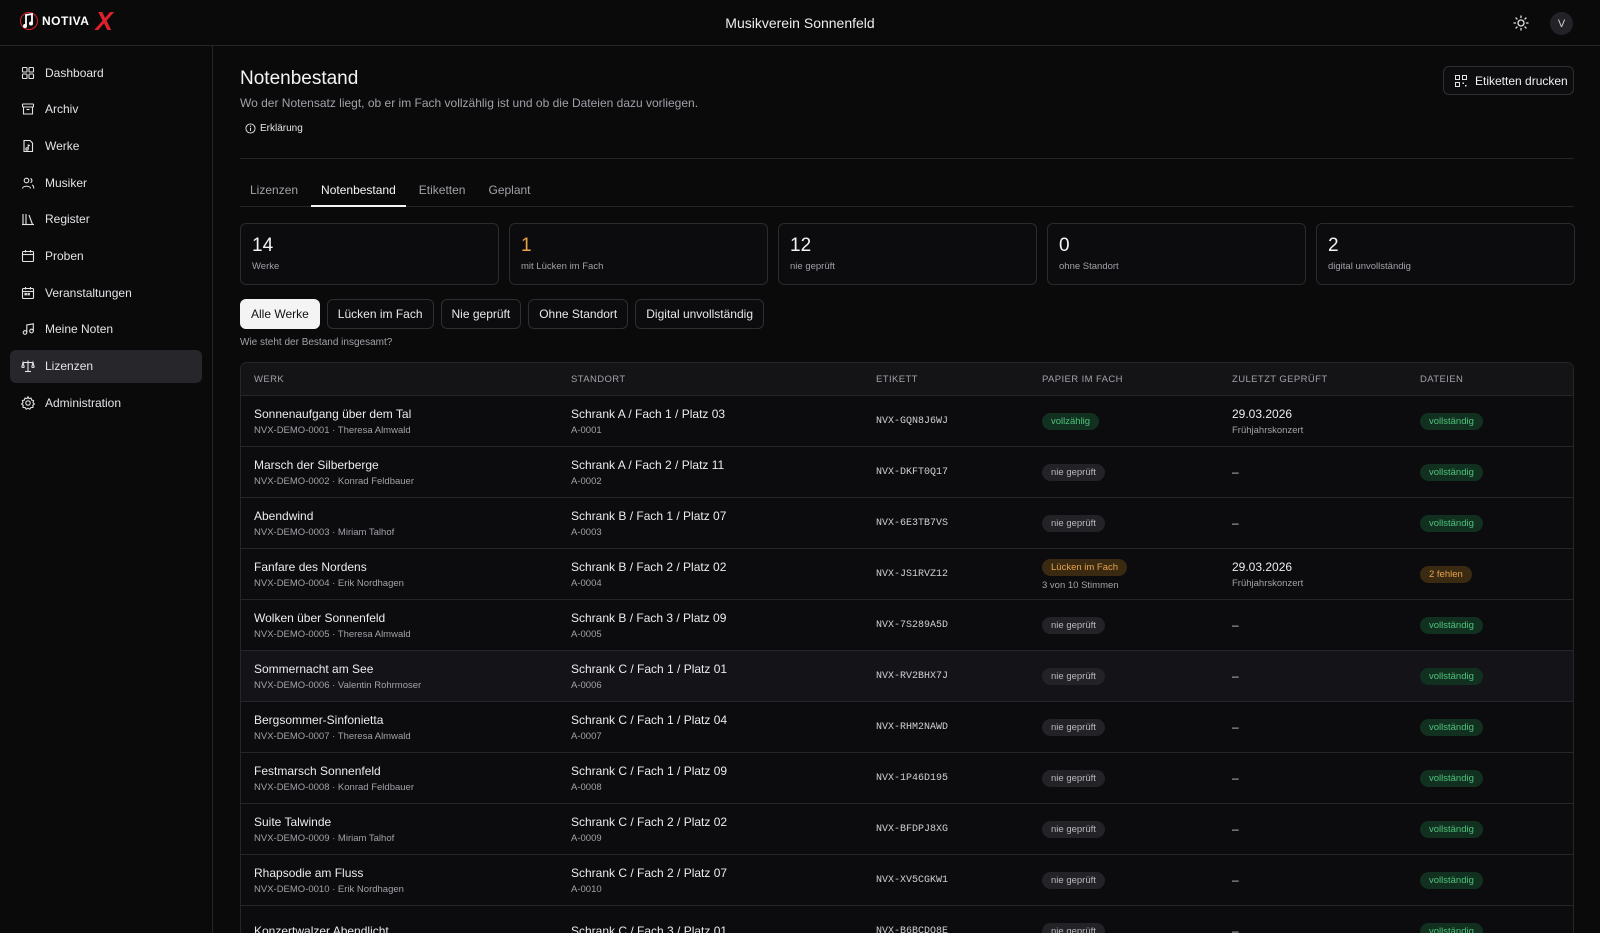 The width and height of the screenshot is (1600, 933). What do you see at coordinates (1445, 254) in the screenshot?
I see `stat-card: 2 digital unvollständig` at bounding box center [1445, 254].